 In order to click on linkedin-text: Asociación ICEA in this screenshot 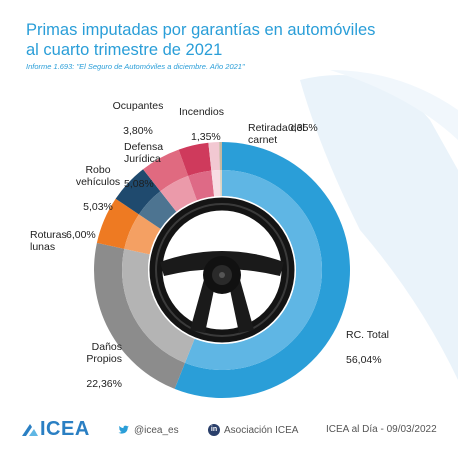, I will do `click(261, 430)`.